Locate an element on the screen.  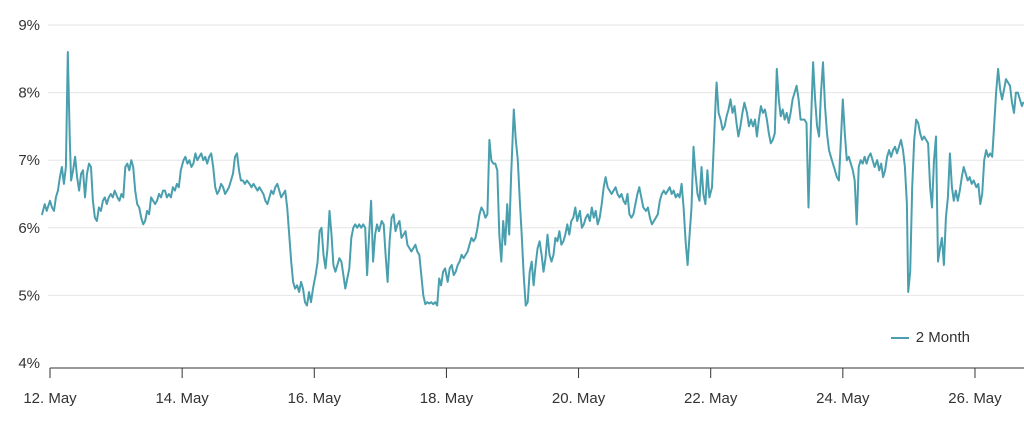
y-axis-label: 5% is located at coordinates (29, 295).